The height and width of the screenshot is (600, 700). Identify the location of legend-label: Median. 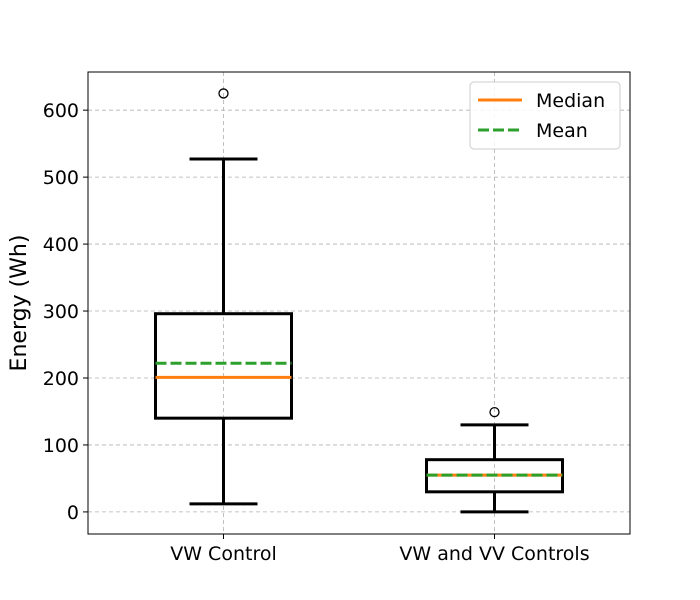
(570, 101).